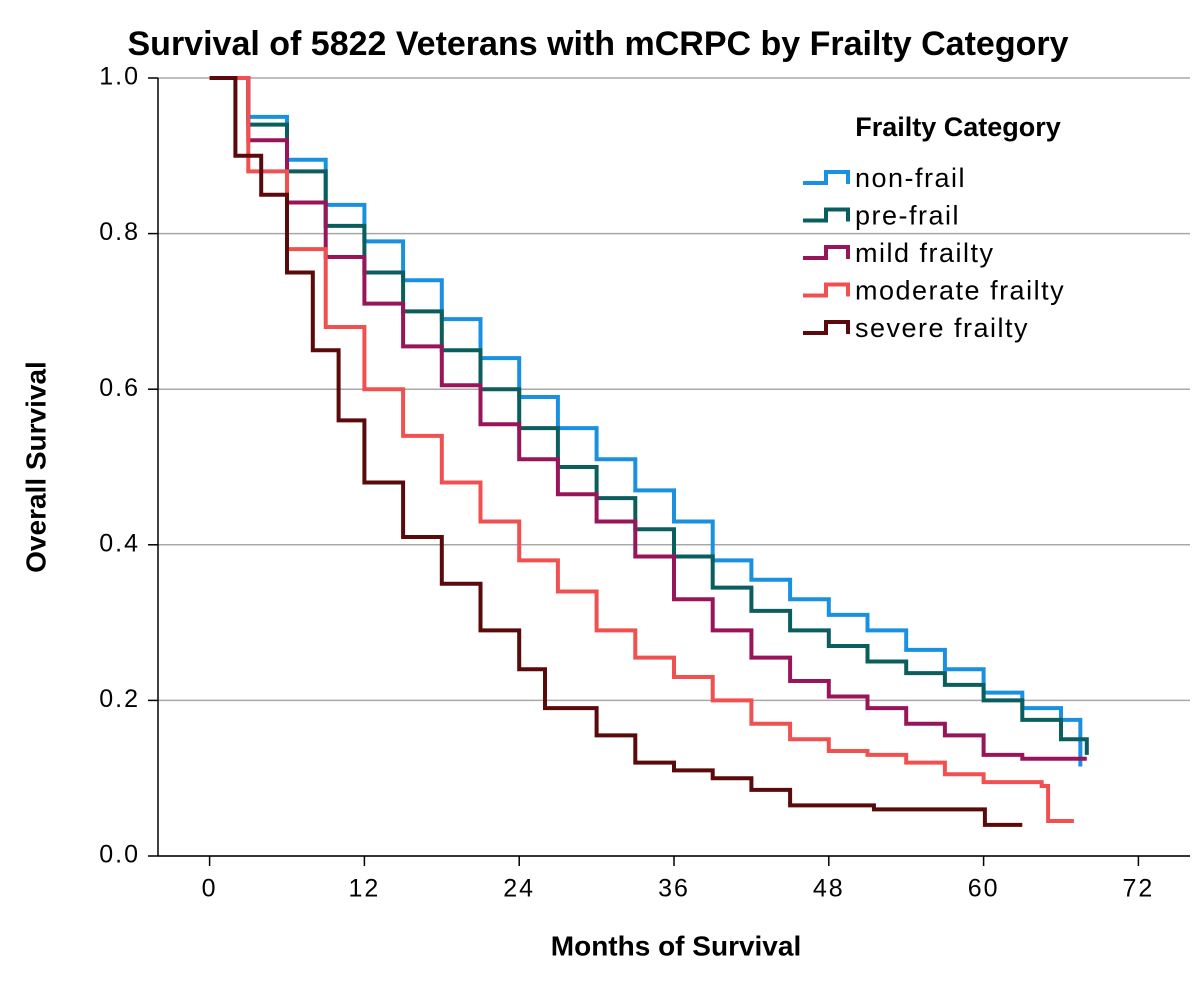 This screenshot has height=981, width=1200. I want to click on legend-label: mild frailty, so click(925, 253).